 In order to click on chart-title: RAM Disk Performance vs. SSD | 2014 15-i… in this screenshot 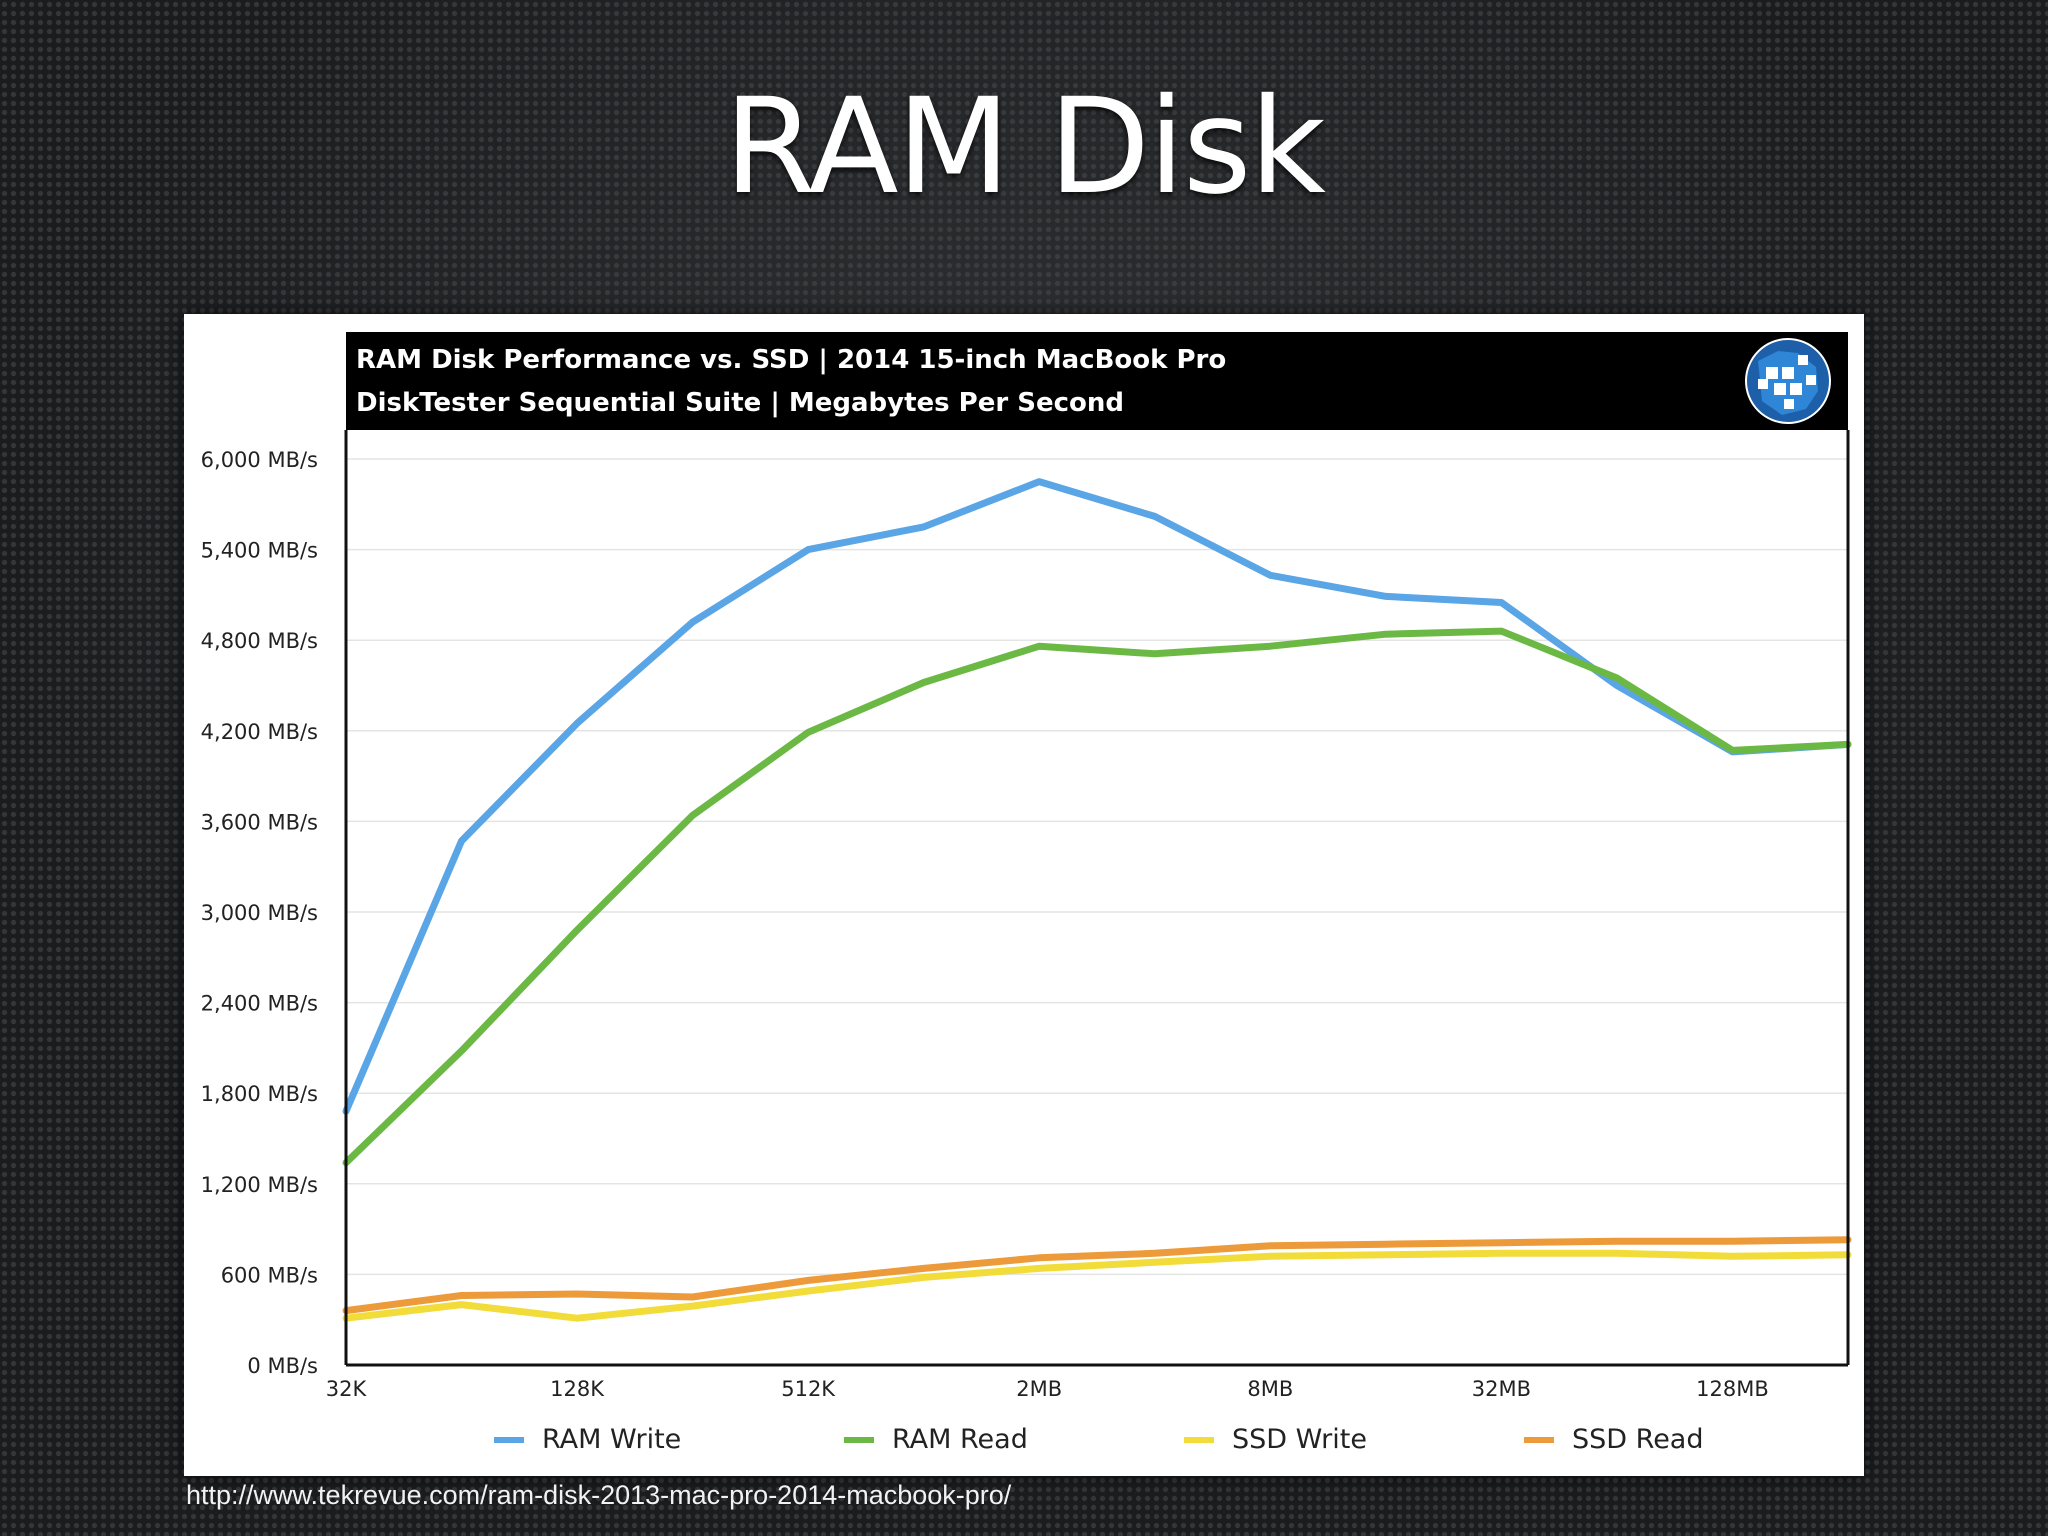, I will do `click(791, 360)`.